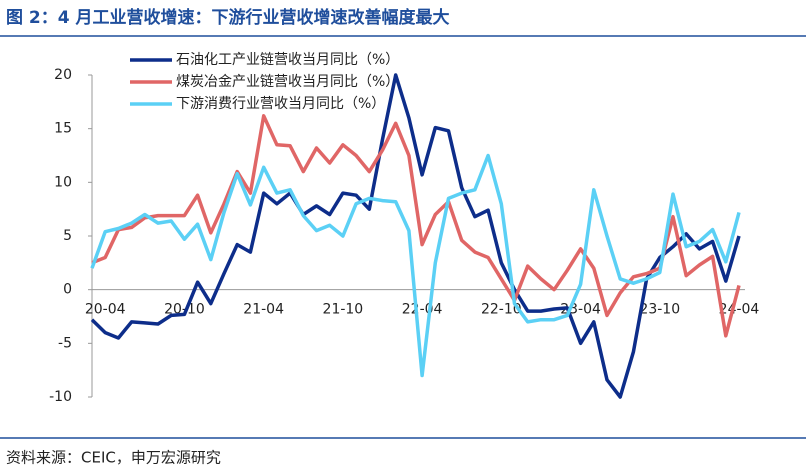  What do you see at coordinates (343, 310) in the screenshot?
I see `x-tick-label: 21-10` at bounding box center [343, 310].